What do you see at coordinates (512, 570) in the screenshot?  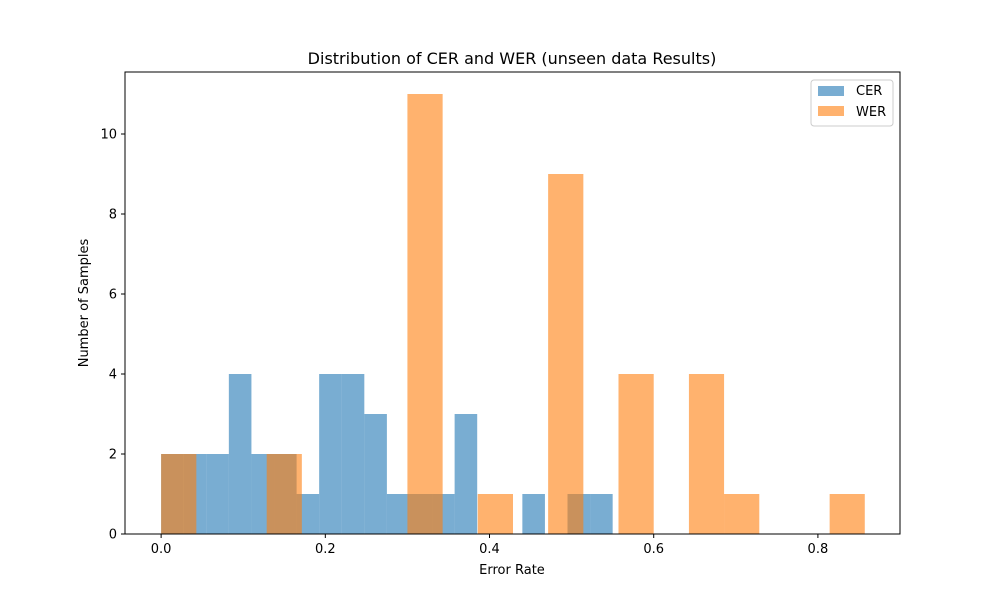 I see `x-axis-label: Error Rate` at bounding box center [512, 570].